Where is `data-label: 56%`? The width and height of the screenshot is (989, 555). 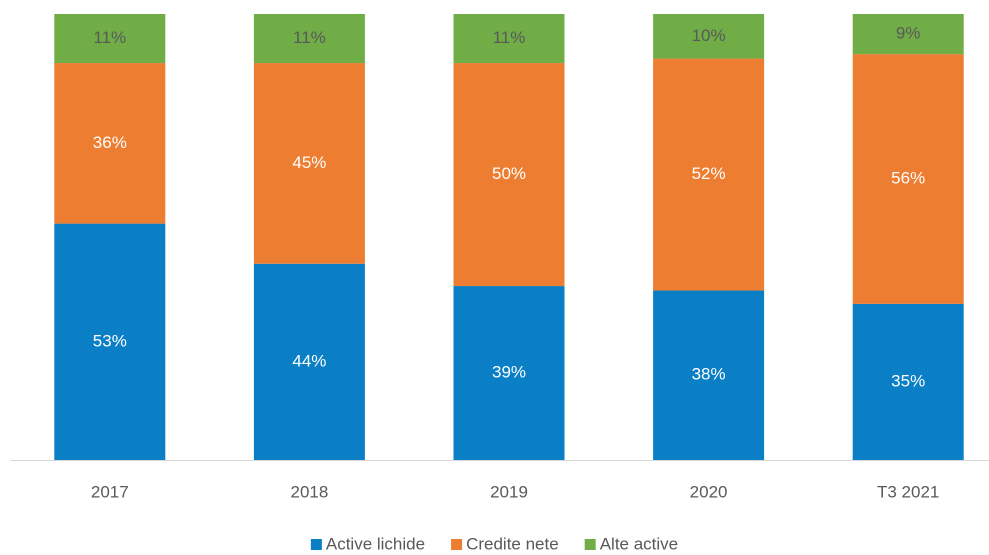
data-label: 56% is located at coordinates (908, 178).